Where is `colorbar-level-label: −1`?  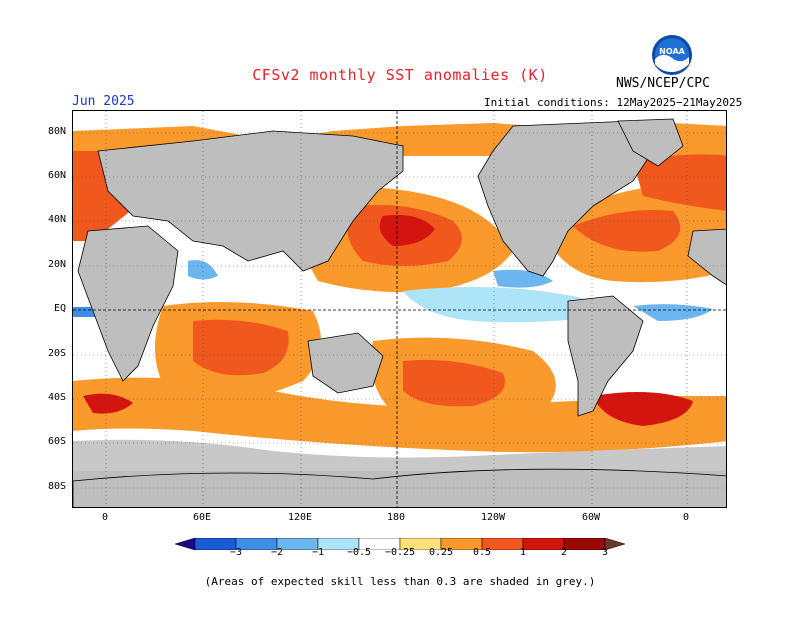 colorbar-level-label: −1 is located at coordinates (318, 552).